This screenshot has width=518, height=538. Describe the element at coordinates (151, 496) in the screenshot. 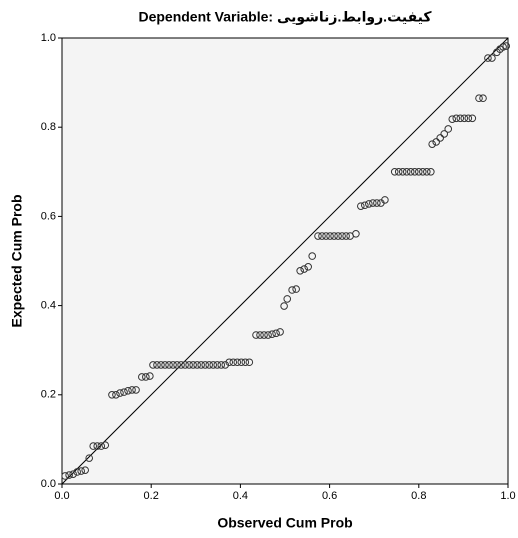

I see `x-tick-label: 0.2` at that location.